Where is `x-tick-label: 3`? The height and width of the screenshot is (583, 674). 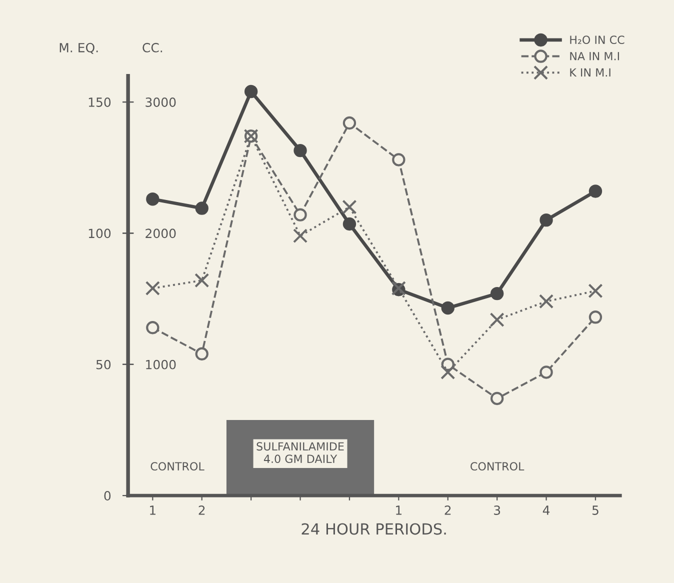
x-tick-label: 3 is located at coordinates (497, 510).